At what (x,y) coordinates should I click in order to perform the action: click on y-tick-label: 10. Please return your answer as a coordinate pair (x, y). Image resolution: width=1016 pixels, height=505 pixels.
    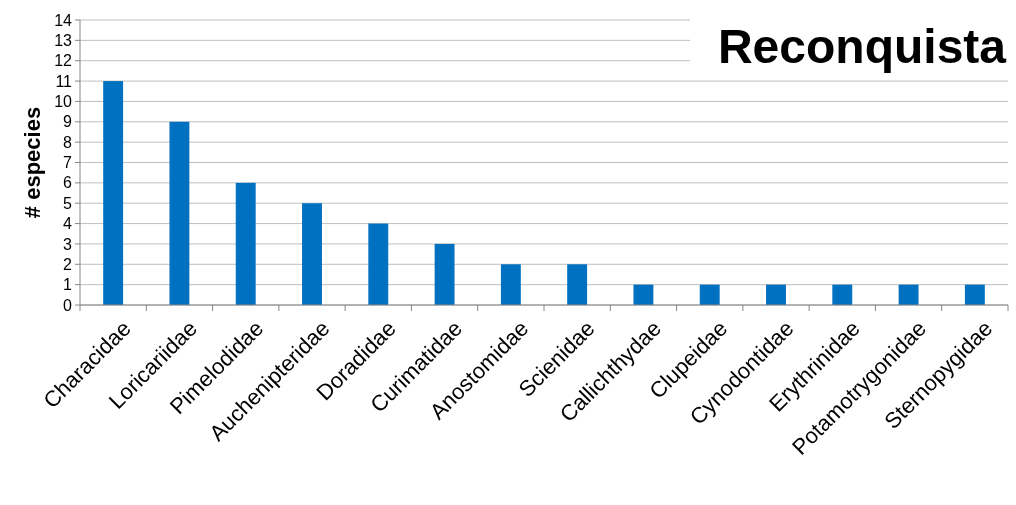
    Looking at the image, I should click on (63, 102).